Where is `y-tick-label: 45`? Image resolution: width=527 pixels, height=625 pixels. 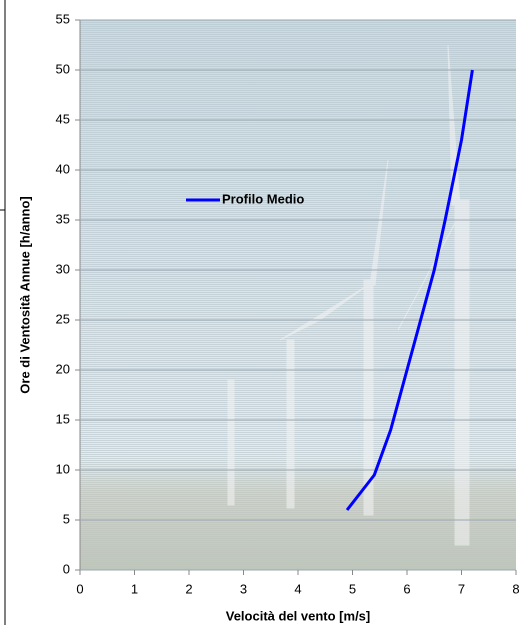
y-tick-label: 45 is located at coordinates (63, 118).